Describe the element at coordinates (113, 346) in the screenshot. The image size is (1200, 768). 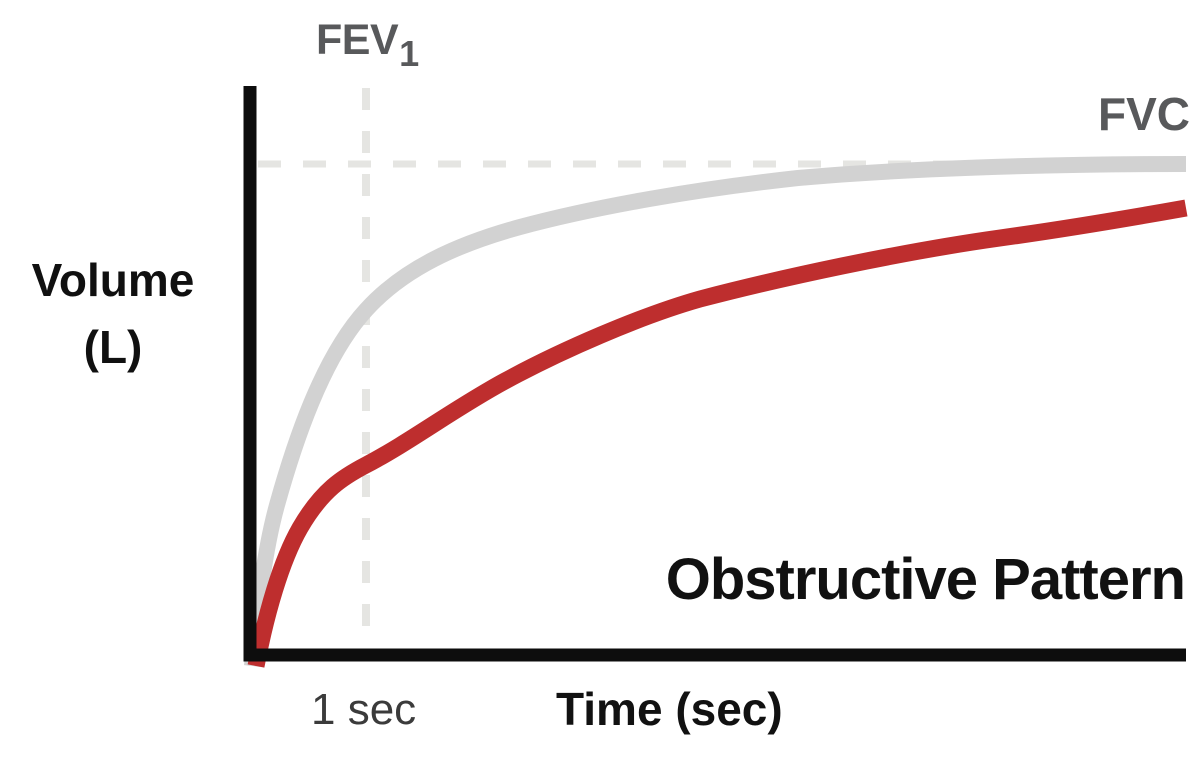
I see `y-axis-label-line2: (L)` at that location.